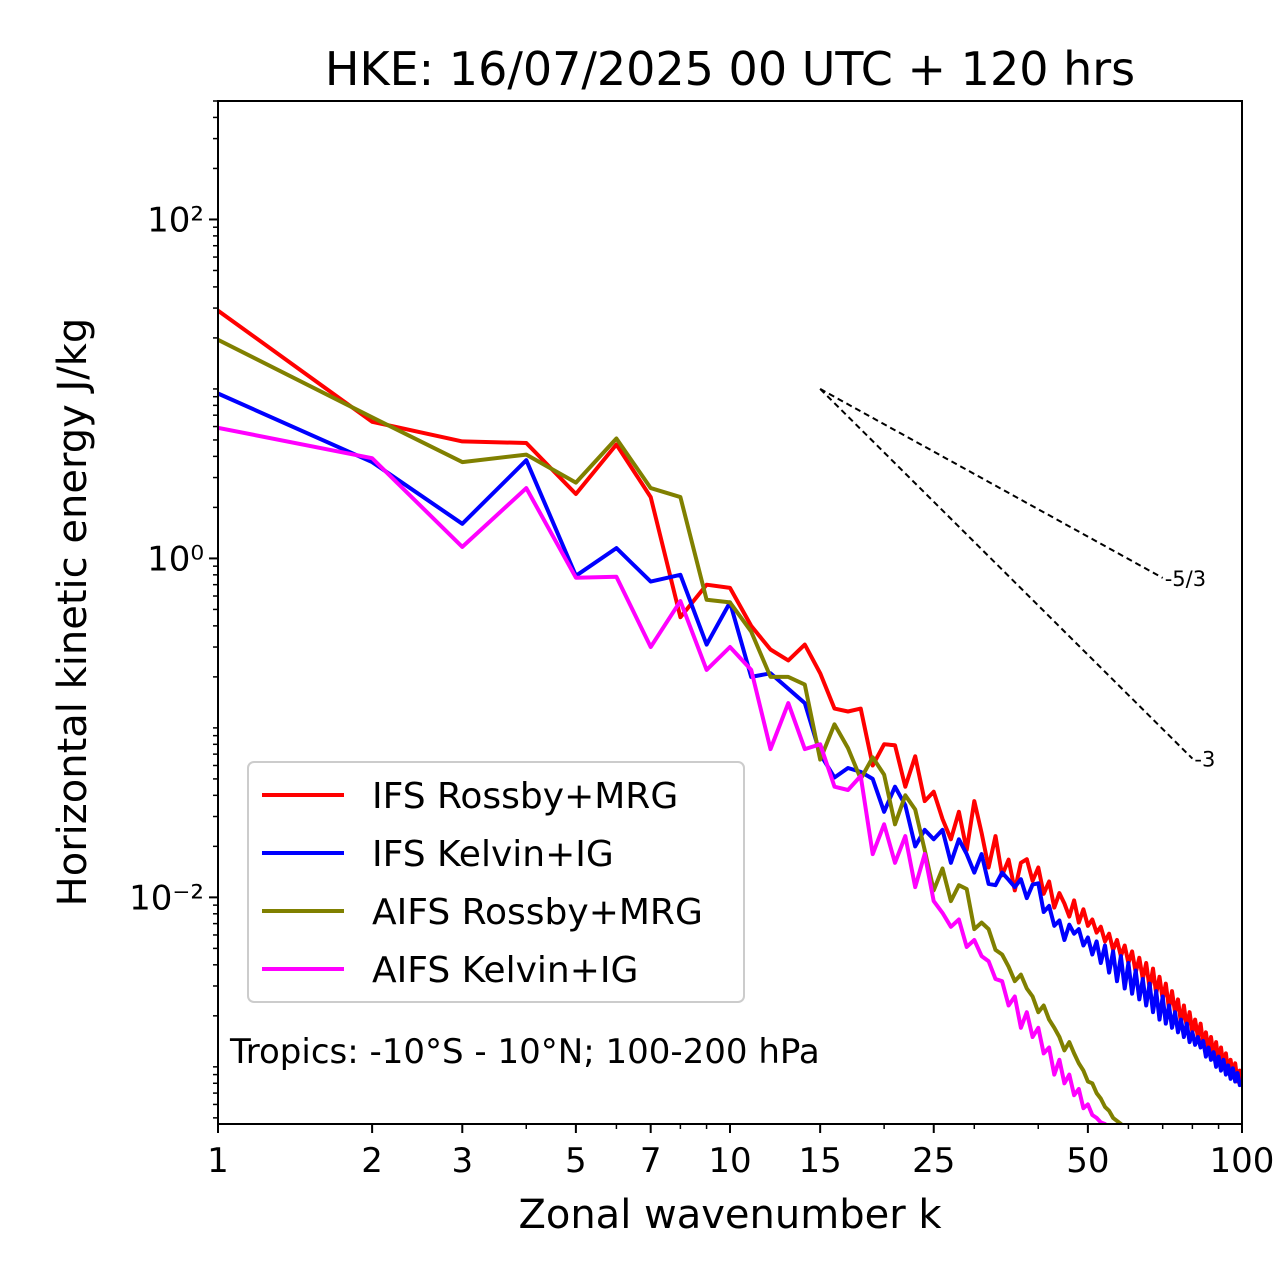 This screenshot has height=1288, width=1280. Describe the element at coordinates (1242, 1161) in the screenshot. I see `x-tick-label: 100` at that location.